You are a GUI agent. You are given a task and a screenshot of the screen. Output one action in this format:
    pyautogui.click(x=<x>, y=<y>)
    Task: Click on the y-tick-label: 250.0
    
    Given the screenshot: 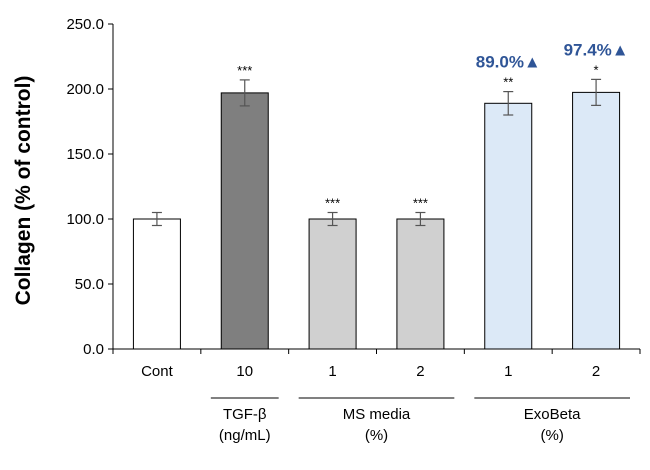 What is the action you would take?
    pyautogui.click(x=85, y=24)
    